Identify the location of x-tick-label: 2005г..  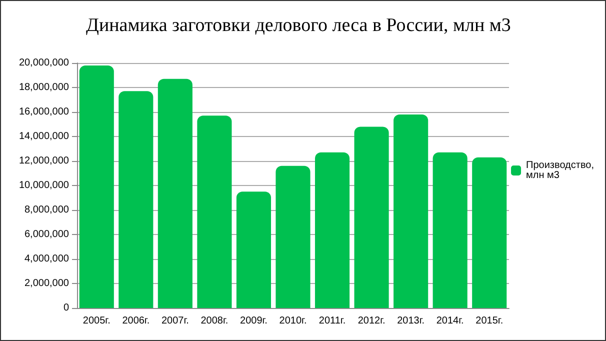
(96, 321).